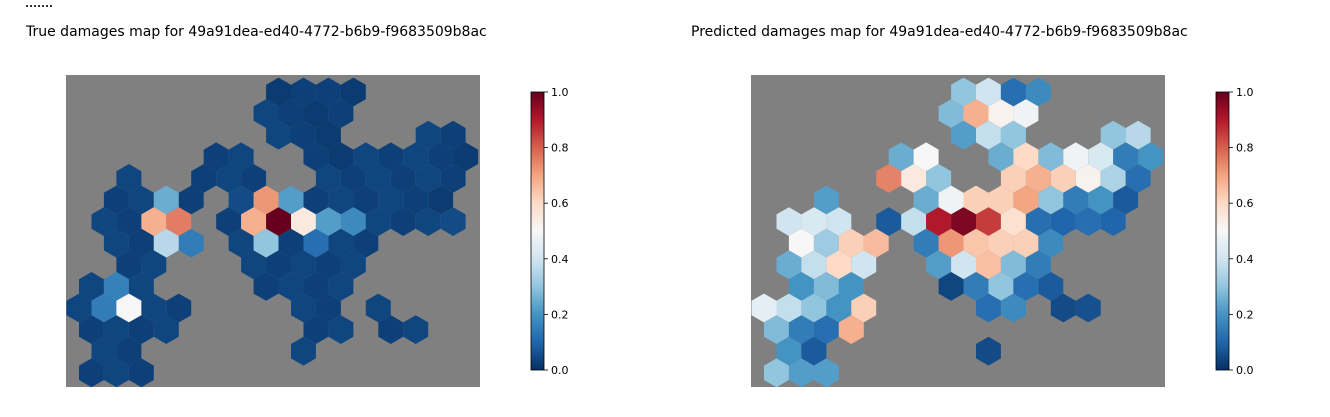 The image size is (1330, 417). Describe the element at coordinates (1245, 314) in the screenshot. I see `colorbar-tick-label: 0.2` at that location.